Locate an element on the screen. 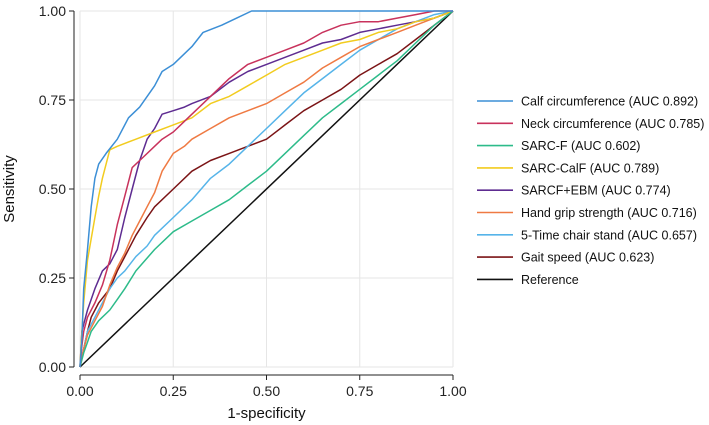 The image size is (709, 425). legend-label: Neck circumference (AUC 0.785) is located at coordinates (612, 124).